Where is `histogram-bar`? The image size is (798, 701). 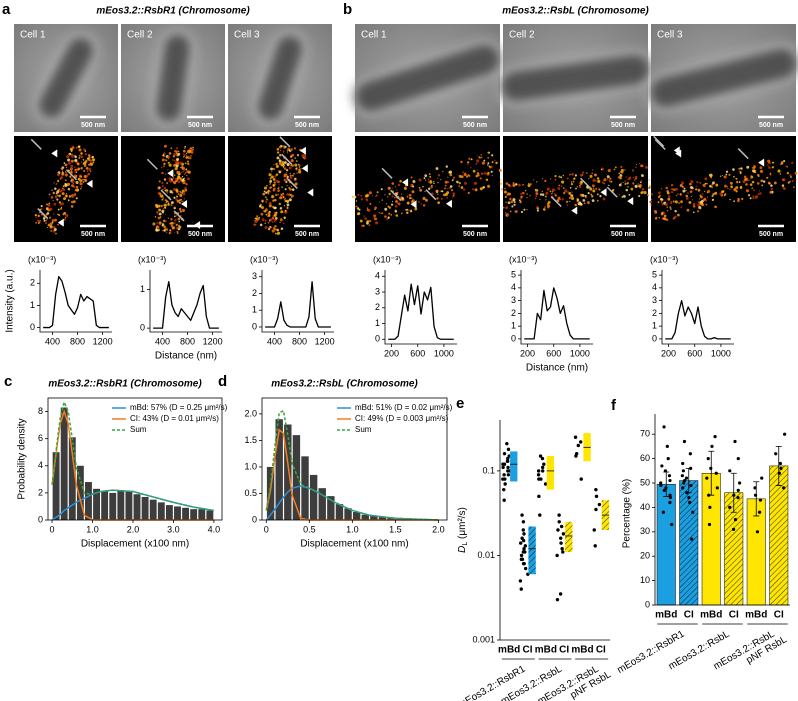
histogram-bar is located at coordinates (339, 512).